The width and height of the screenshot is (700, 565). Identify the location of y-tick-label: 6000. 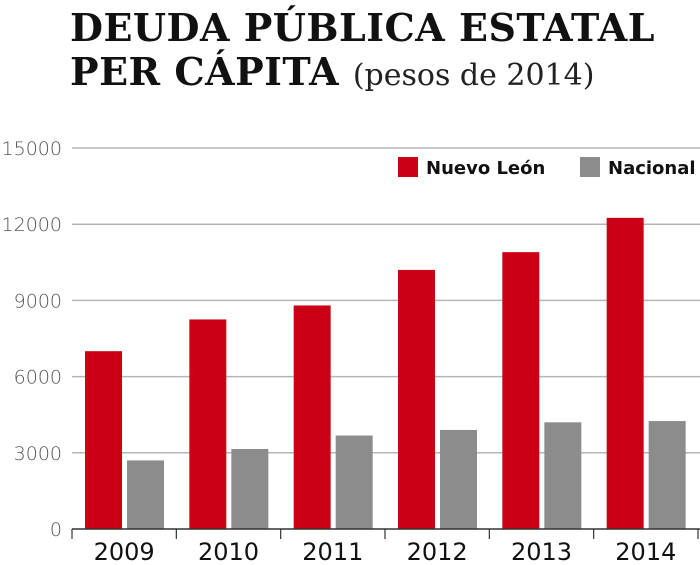
(38, 378).